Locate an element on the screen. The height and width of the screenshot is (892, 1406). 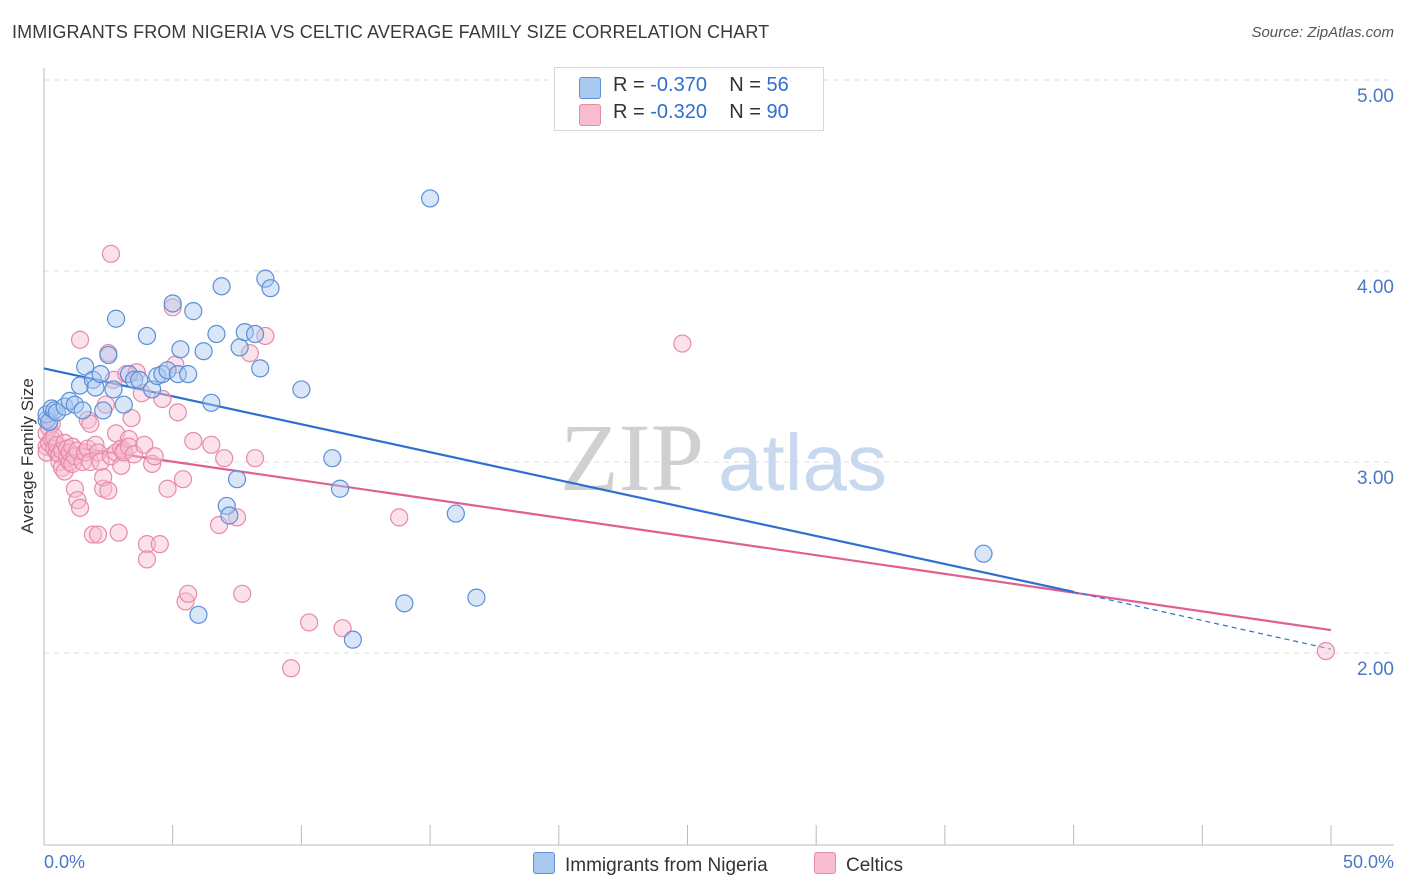
bottom-legend-nigeria: Immigrants from Nigeria is located at coordinates (650, 864).